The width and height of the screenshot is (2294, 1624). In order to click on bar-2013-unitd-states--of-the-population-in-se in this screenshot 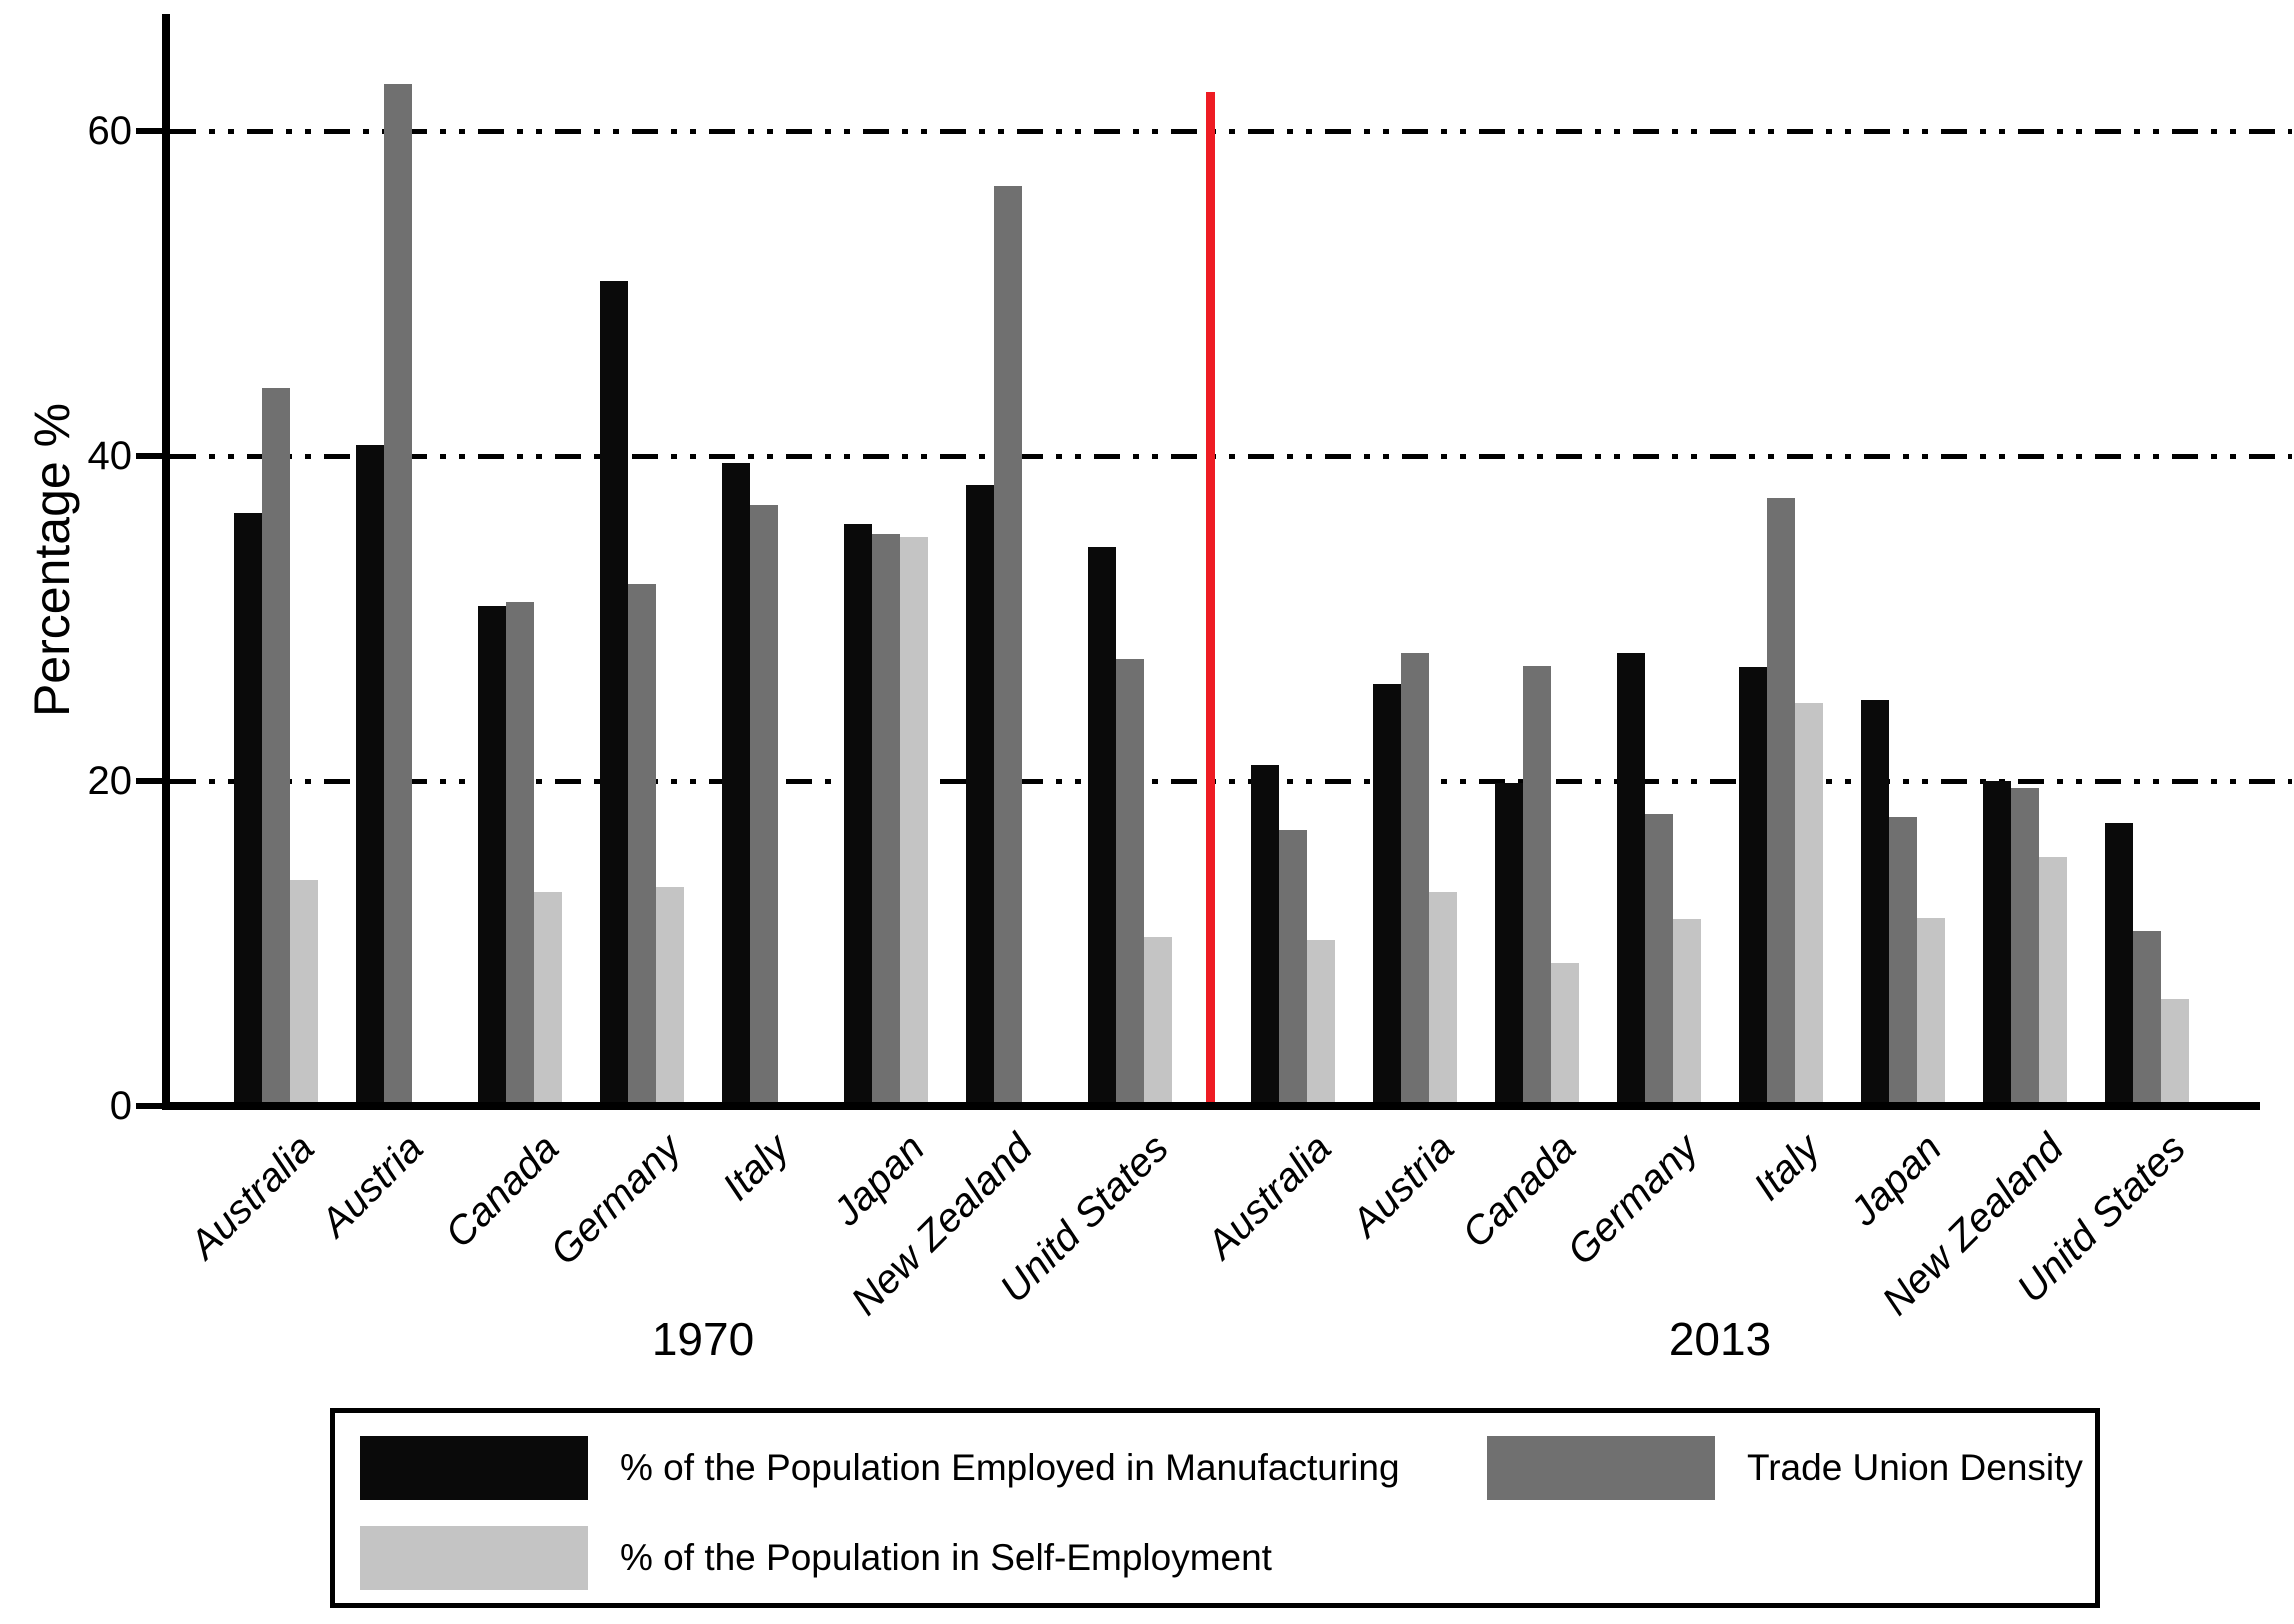, I will do `click(2175, 1052)`.